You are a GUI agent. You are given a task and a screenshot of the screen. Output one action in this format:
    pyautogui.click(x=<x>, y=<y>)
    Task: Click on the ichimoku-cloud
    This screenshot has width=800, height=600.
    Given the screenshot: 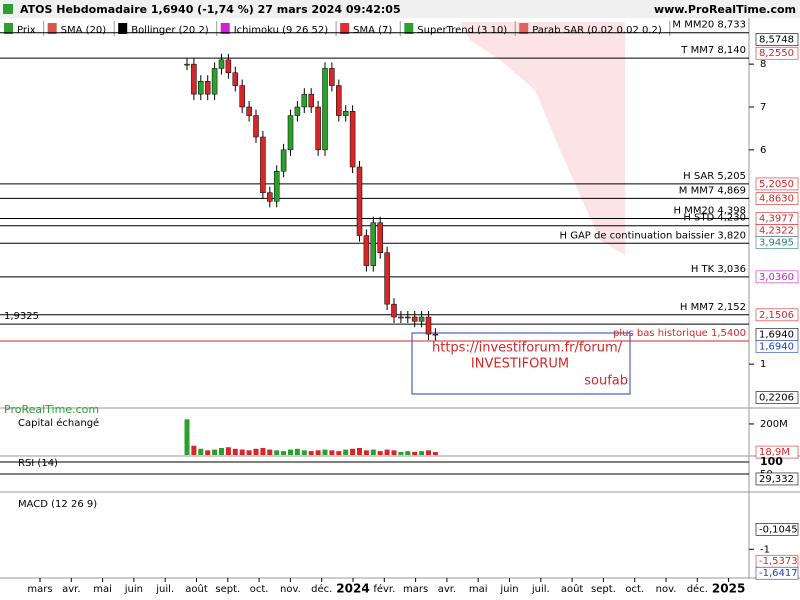 What is the action you would take?
    pyautogui.click(x=542, y=138)
    